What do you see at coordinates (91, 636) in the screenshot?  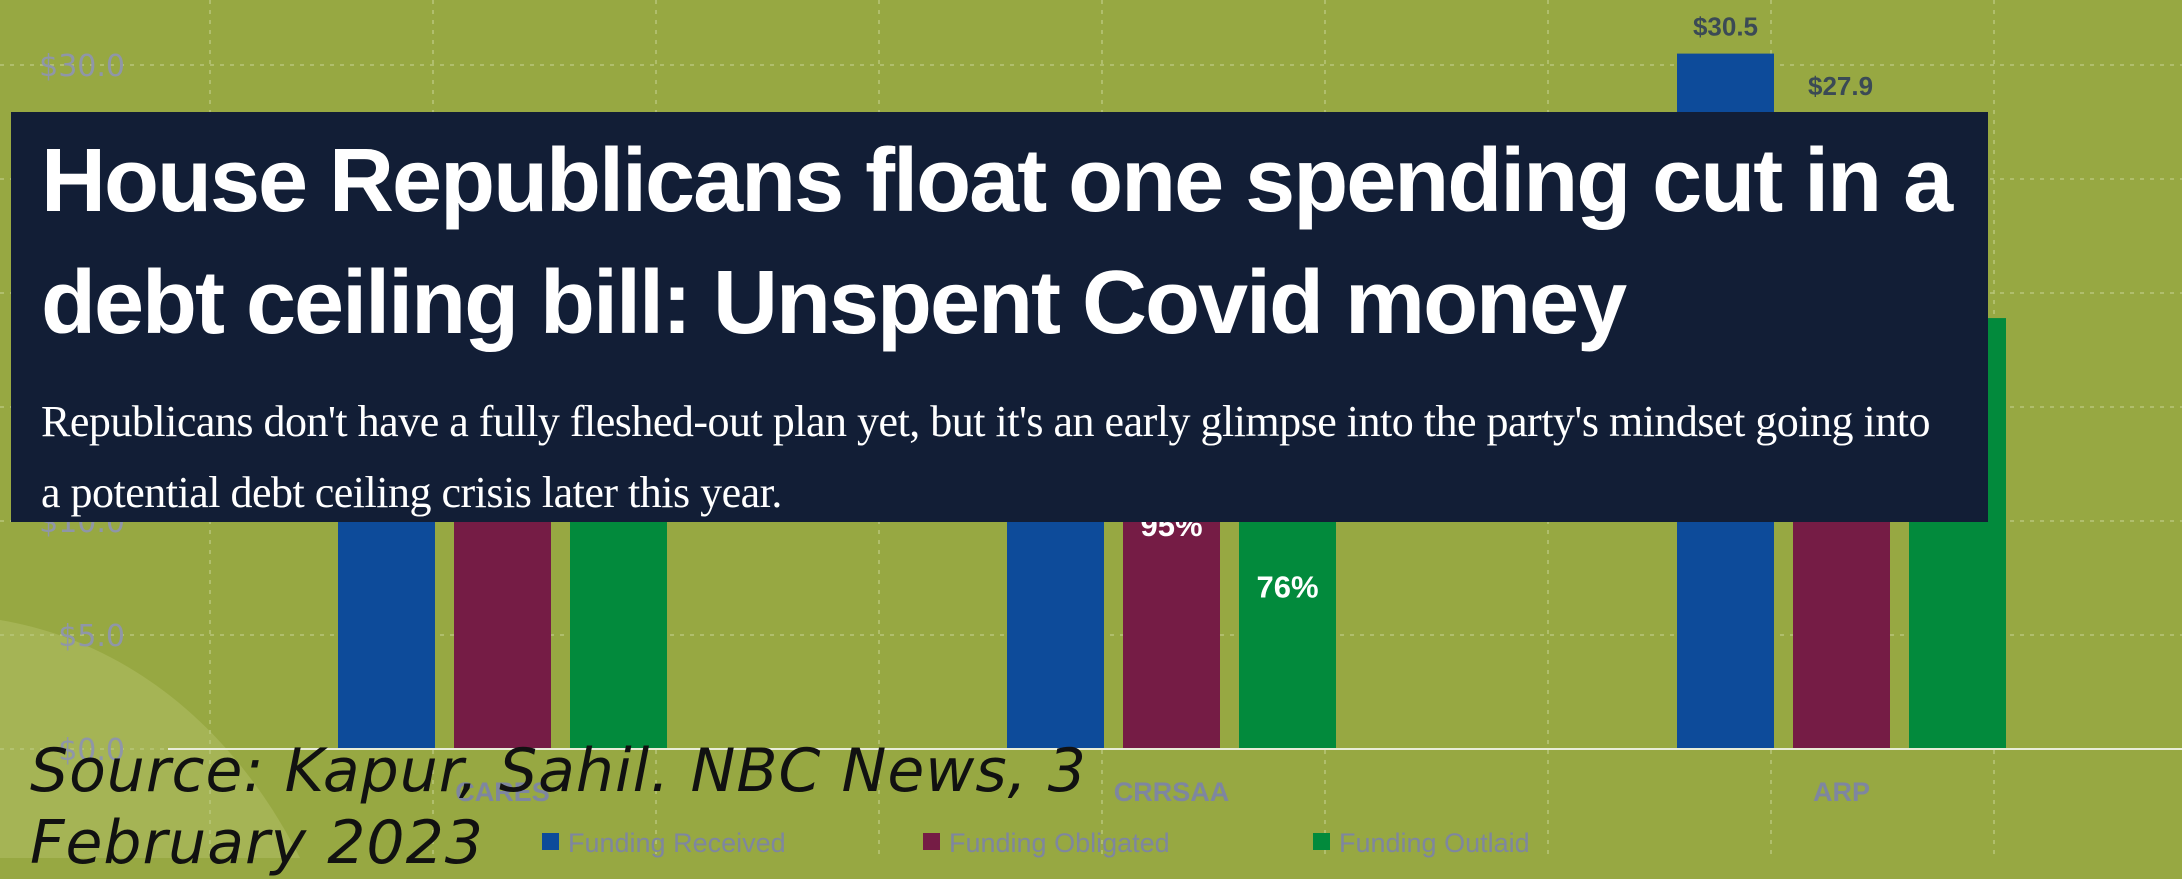 I see `y-tick-label: $5.0` at bounding box center [91, 636].